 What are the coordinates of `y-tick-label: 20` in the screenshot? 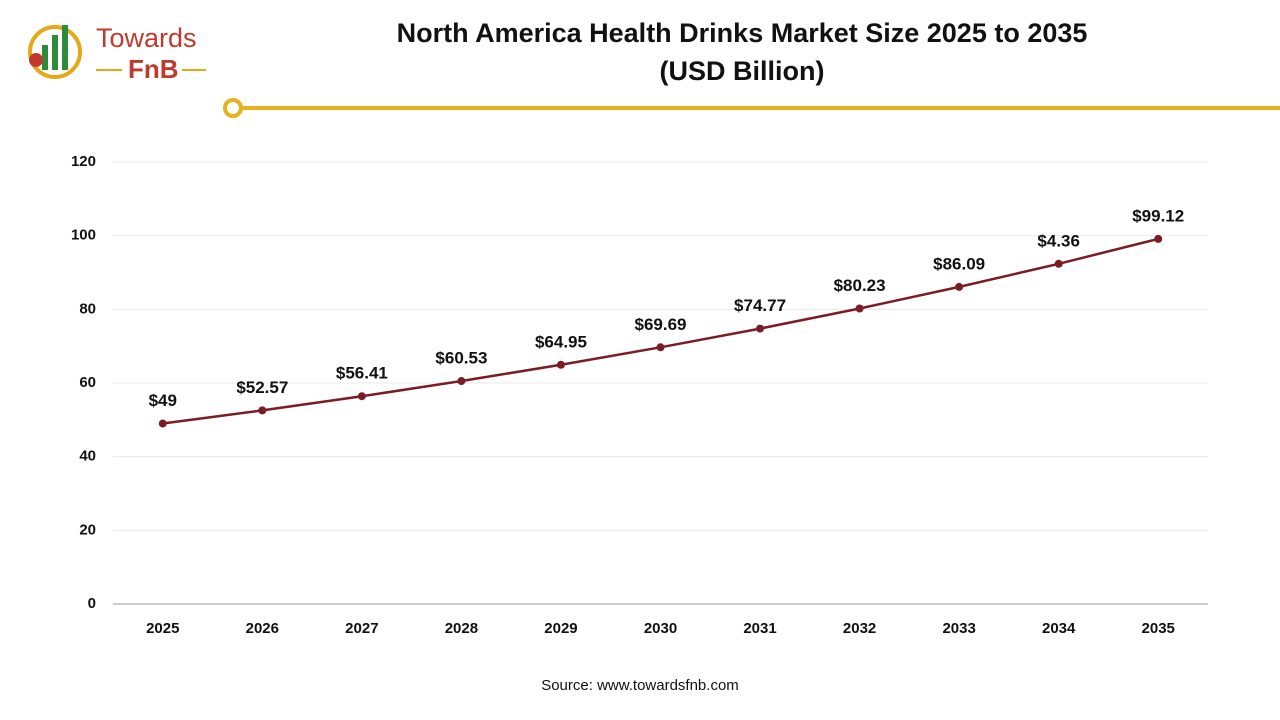 It's located at (87, 529).